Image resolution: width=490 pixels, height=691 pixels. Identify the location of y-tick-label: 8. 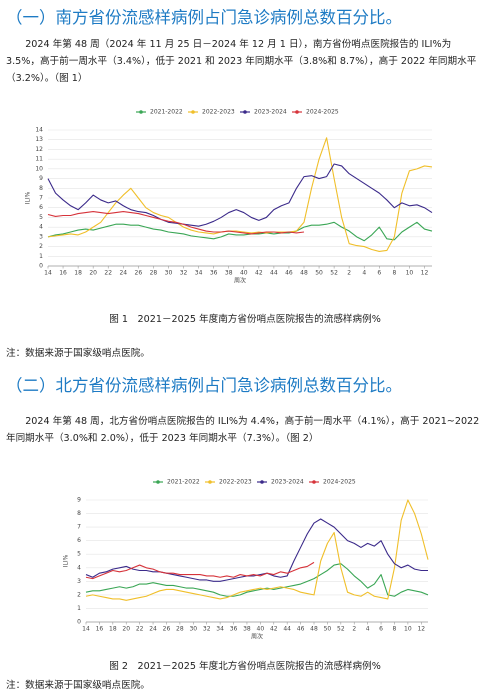
(41, 188).